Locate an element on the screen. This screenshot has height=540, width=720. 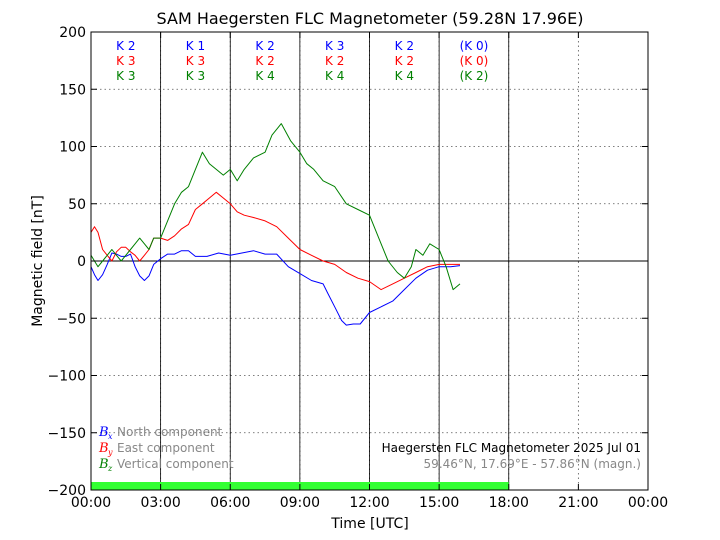
y-tick-label: 50 is located at coordinates (77, 205).